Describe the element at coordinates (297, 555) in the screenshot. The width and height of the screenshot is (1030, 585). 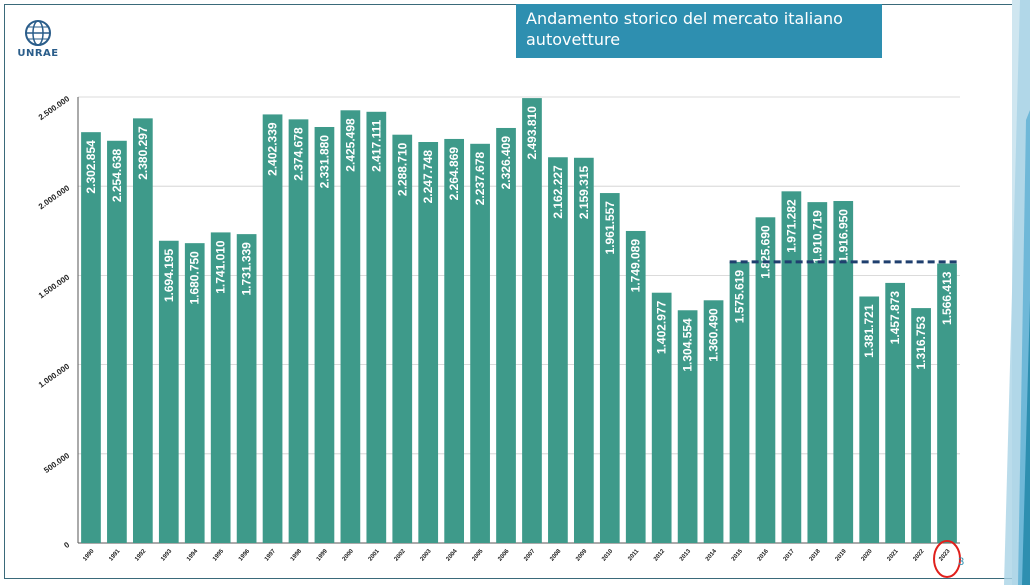
I see `x-tick-label: 1998` at that location.